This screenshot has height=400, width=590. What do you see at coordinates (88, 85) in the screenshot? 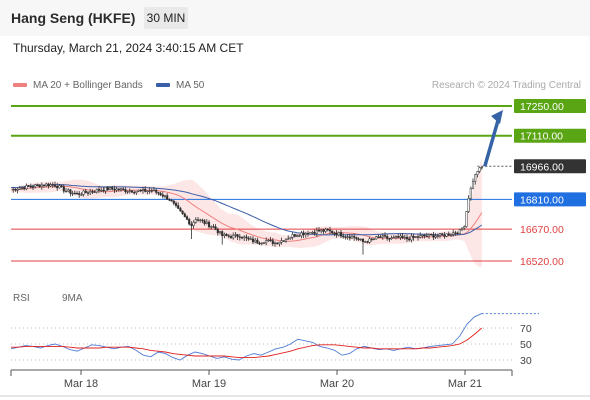
I see `legend-ma20-label: MA 20 + Bollinger Bands` at bounding box center [88, 85].